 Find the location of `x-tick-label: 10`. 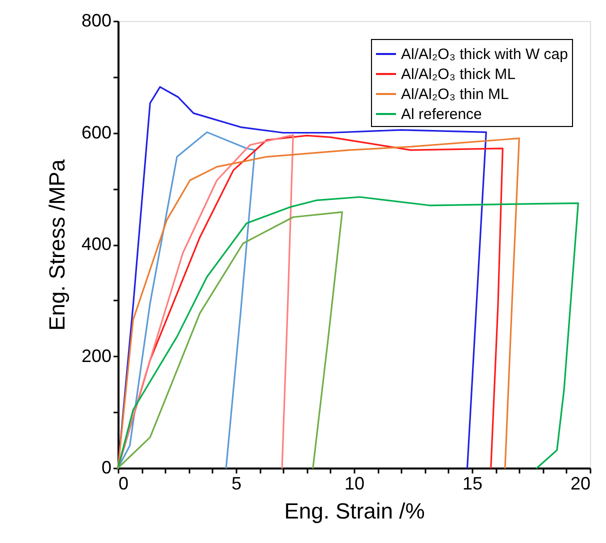

x-tick-label: 10 is located at coordinates (354, 484).